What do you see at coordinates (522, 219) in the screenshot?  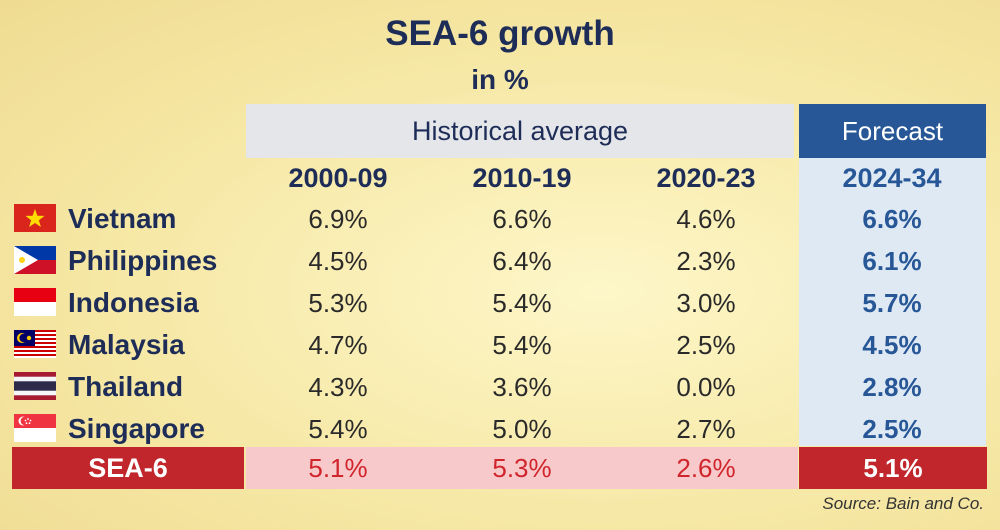 I see `table-cell: 6.6%` at bounding box center [522, 219].